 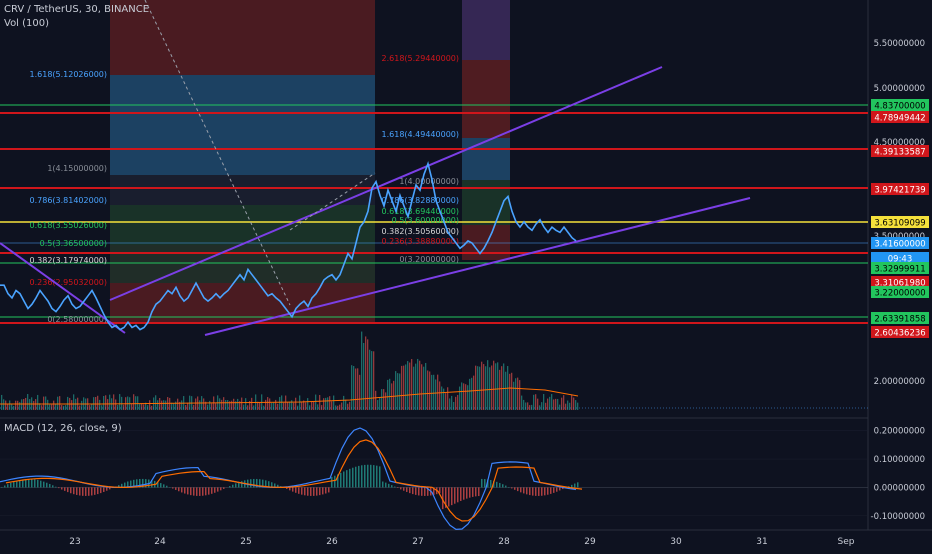 I want to click on price-tag-label: 3.63109099, so click(x=899, y=224).